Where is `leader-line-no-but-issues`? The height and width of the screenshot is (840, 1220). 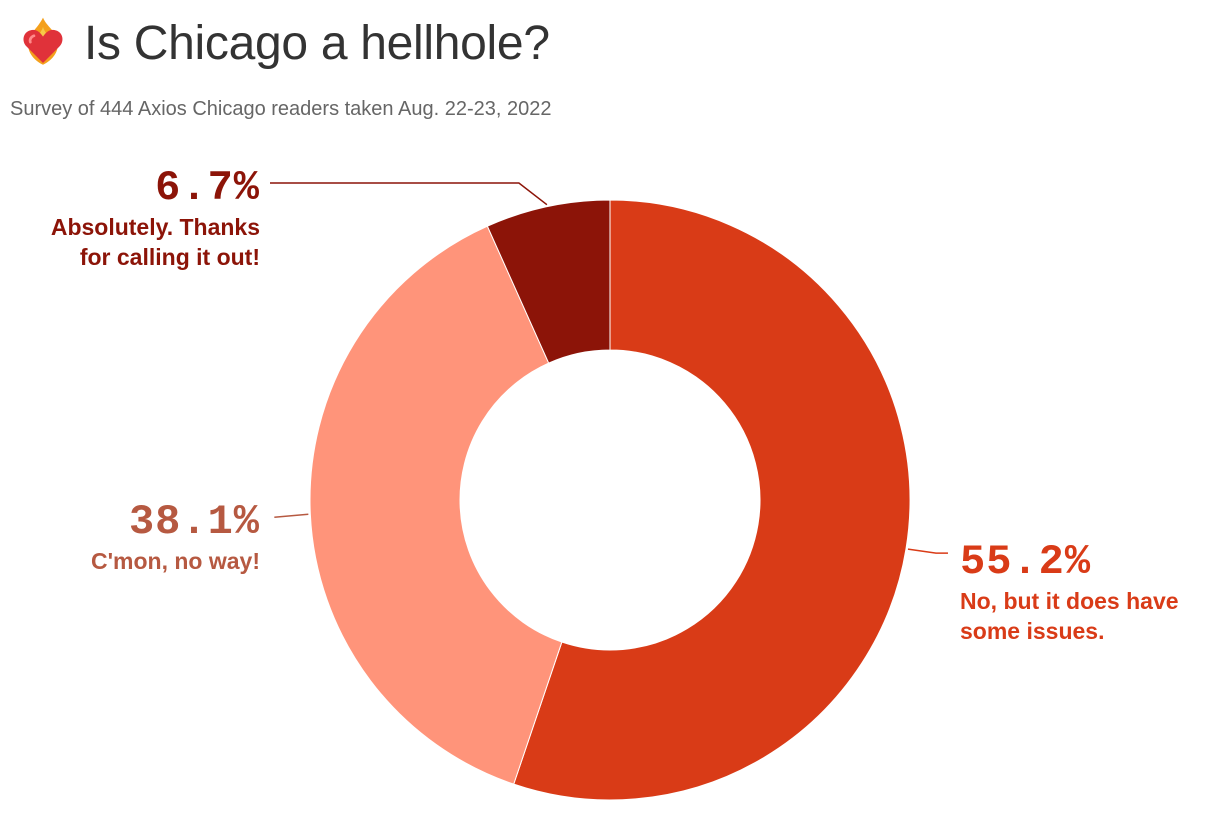 leader-line-no-but-issues is located at coordinates (927, 551).